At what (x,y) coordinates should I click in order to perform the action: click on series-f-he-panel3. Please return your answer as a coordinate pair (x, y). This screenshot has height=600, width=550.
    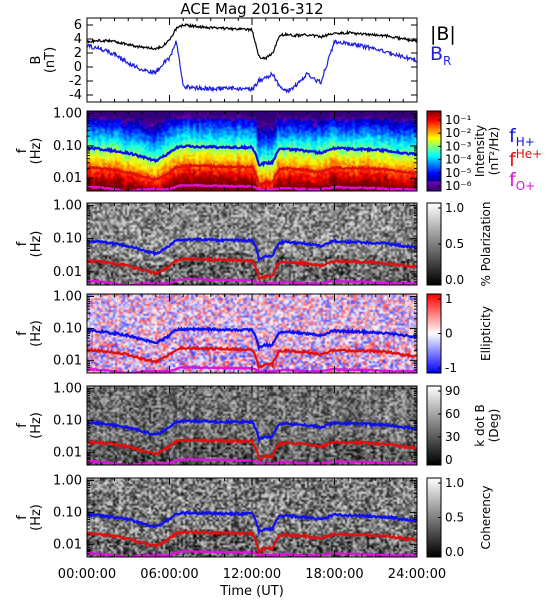
    Looking at the image, I should click on (252, 357).